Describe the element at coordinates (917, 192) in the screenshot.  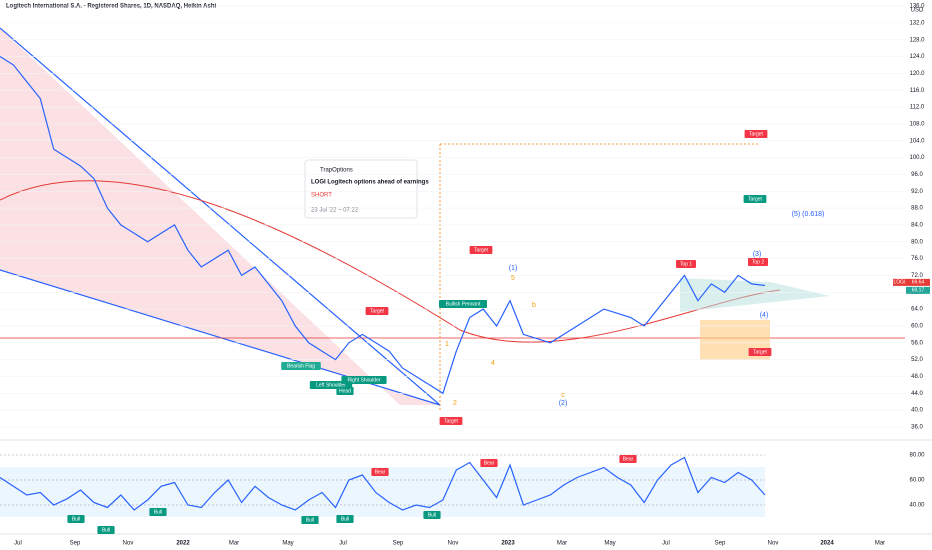
I see `y-tick-label: 92.0` at that location.